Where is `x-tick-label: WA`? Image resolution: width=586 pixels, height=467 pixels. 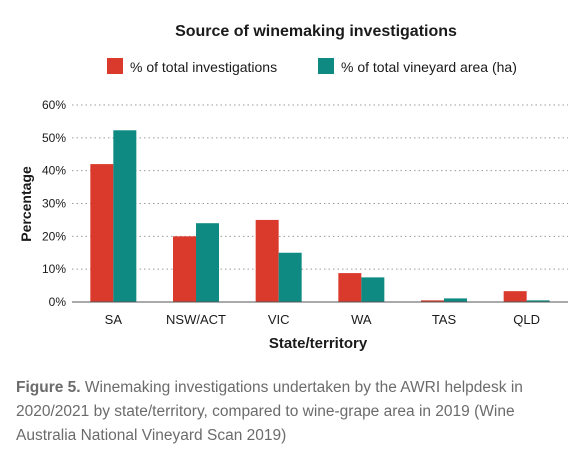 x-tick-label: WA is located at coordinates (361, 319).